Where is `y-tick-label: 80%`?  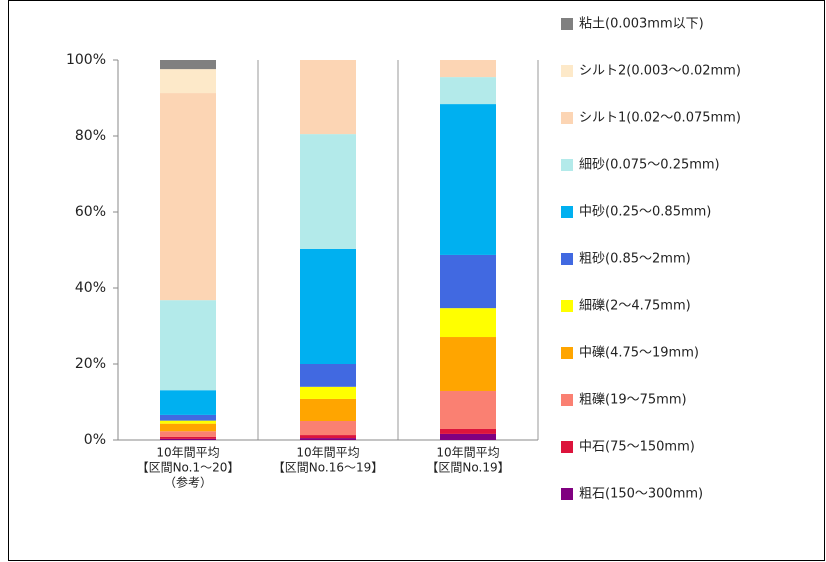
y-tick-label: 80% is located at coordinates (90, 136).